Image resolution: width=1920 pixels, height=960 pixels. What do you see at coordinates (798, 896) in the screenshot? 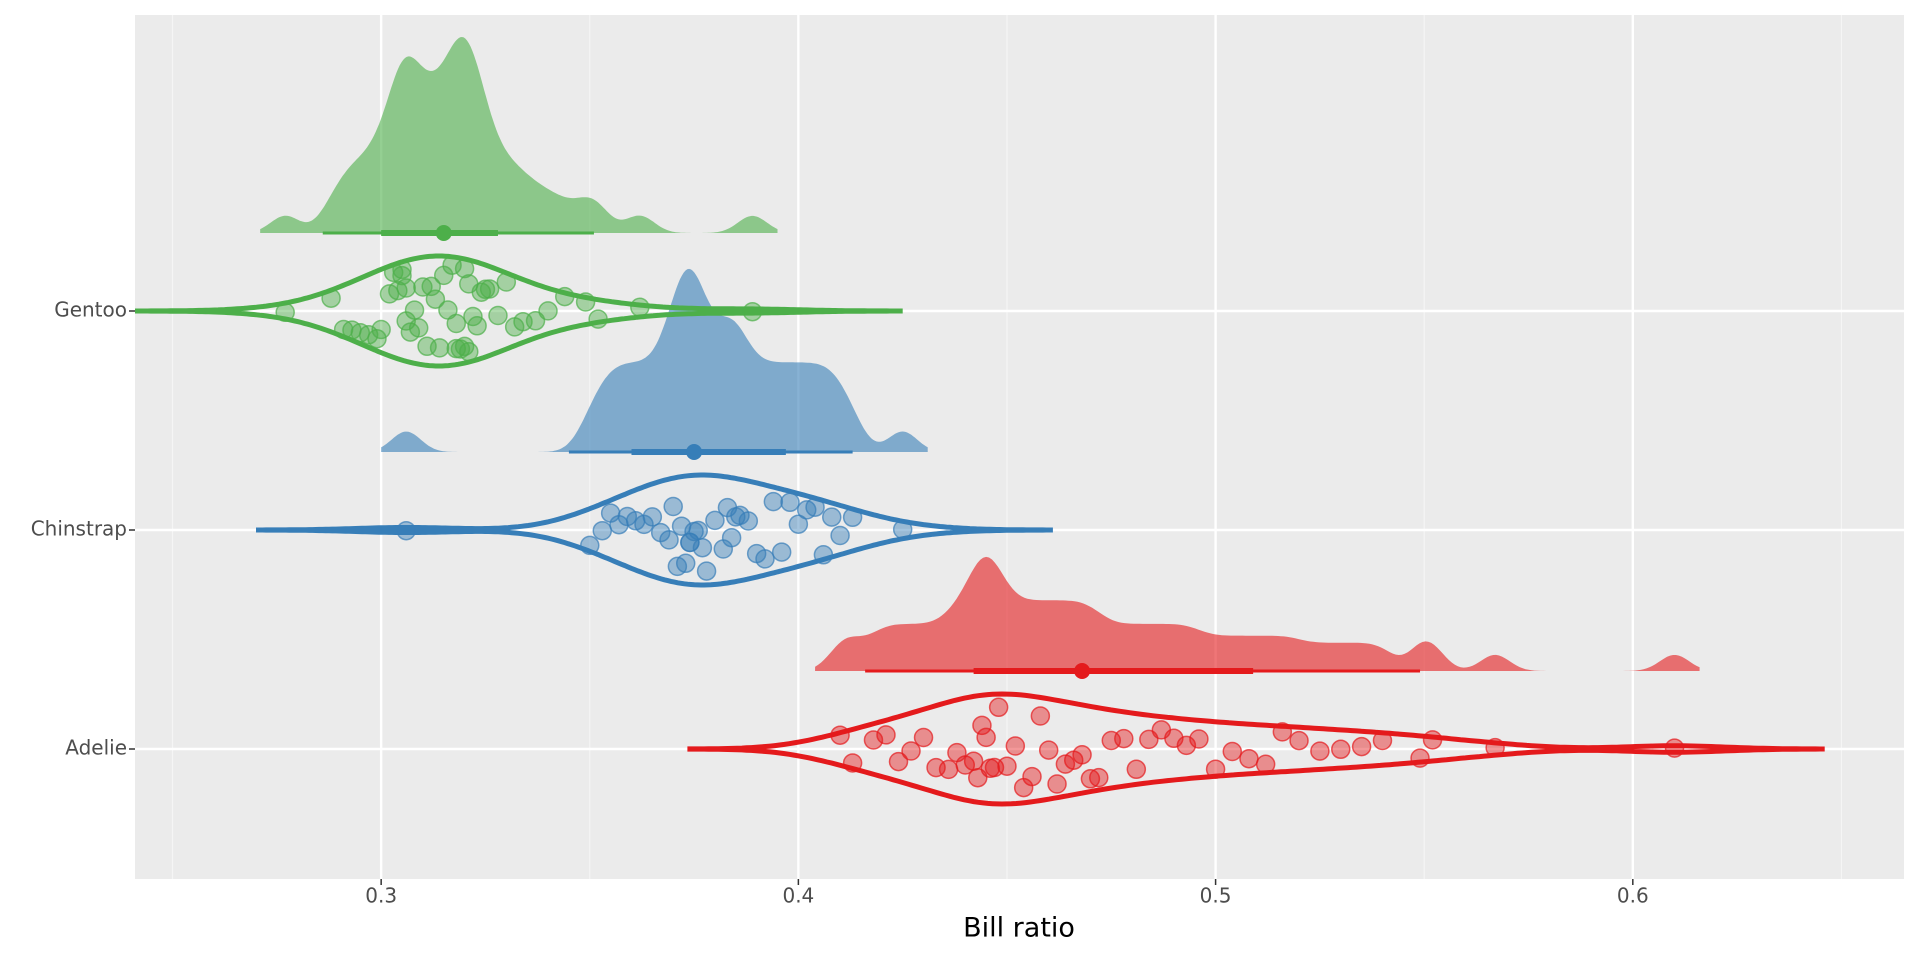
I see `x-tick-label: 0.4` at bounding box center [798, 896].